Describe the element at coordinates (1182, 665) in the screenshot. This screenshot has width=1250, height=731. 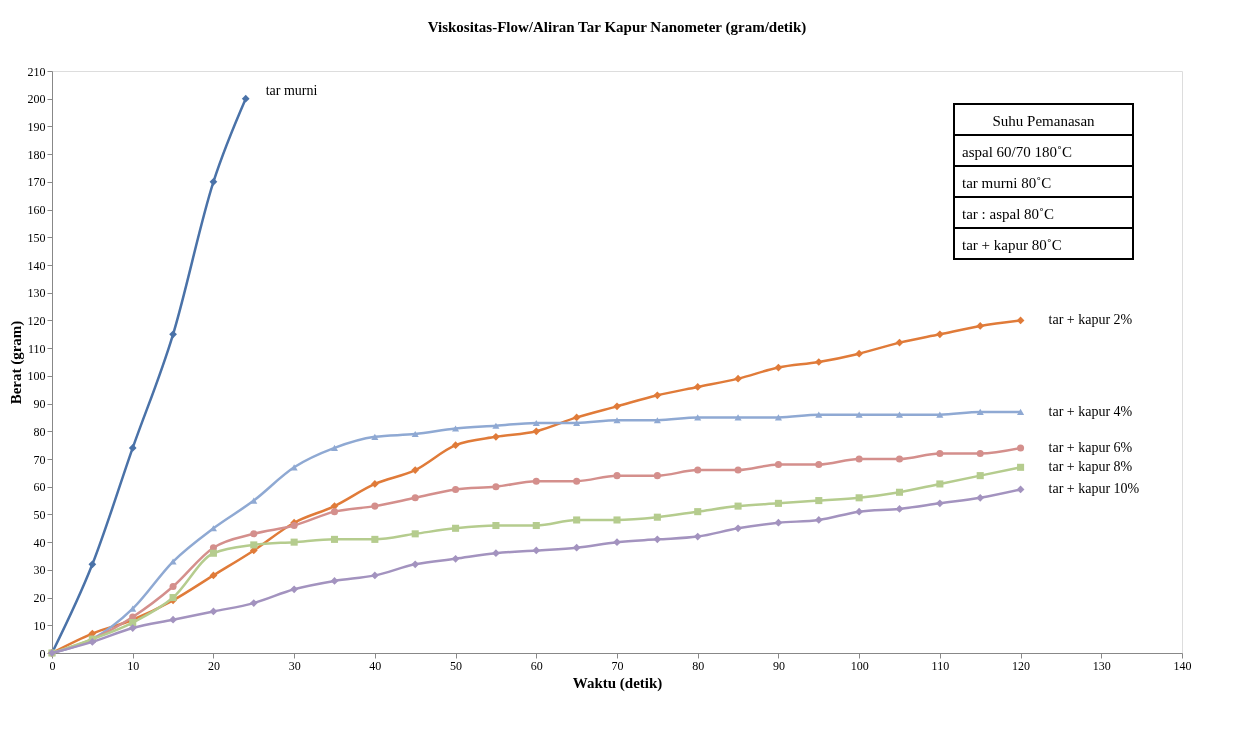
I see `x-tick-label: 140` at that location.